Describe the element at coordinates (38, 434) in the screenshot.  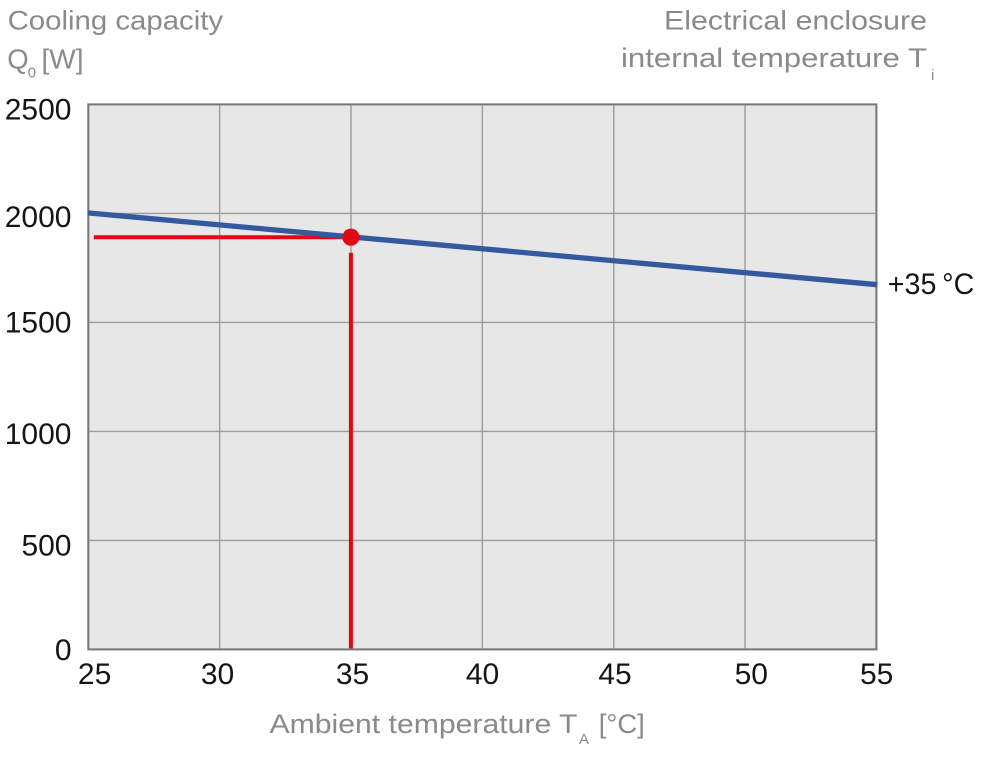
I see `svg-text: 1000` at that location.